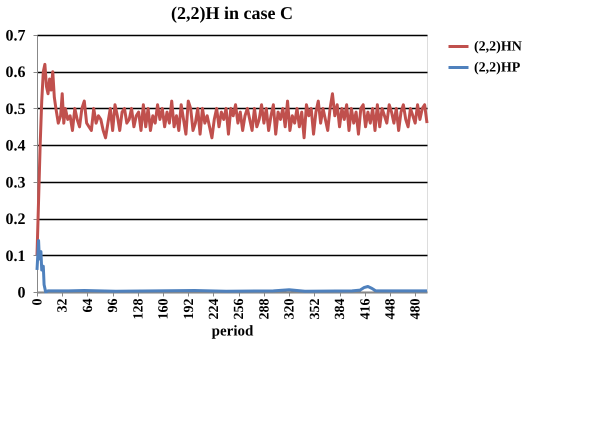  I want to click on x-tick-label: 224, so click(214, 309).